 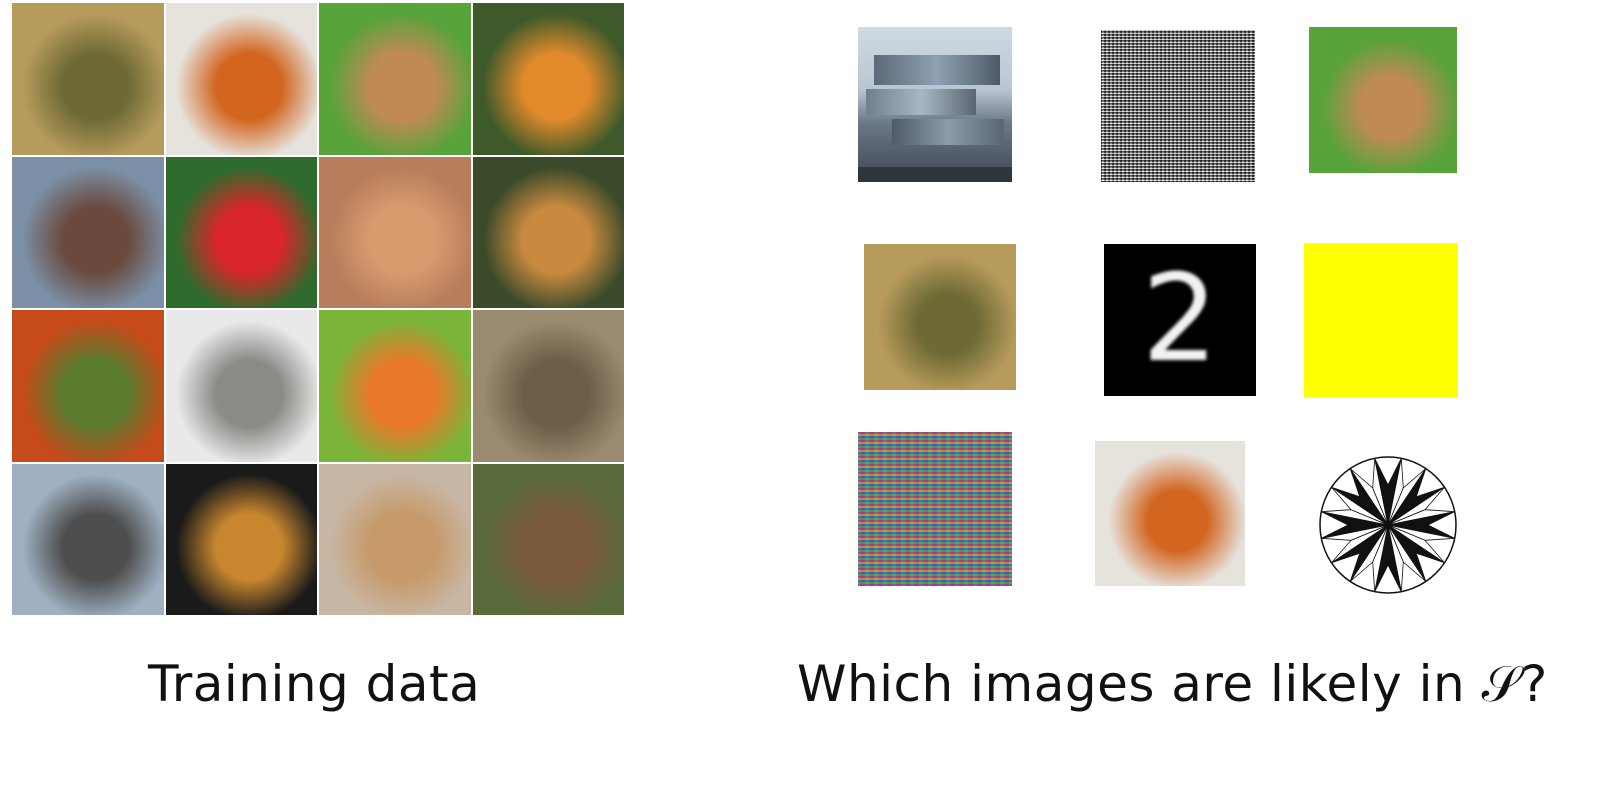 I want to click on candidate-yellow-image, so click(x=1381, y=320).